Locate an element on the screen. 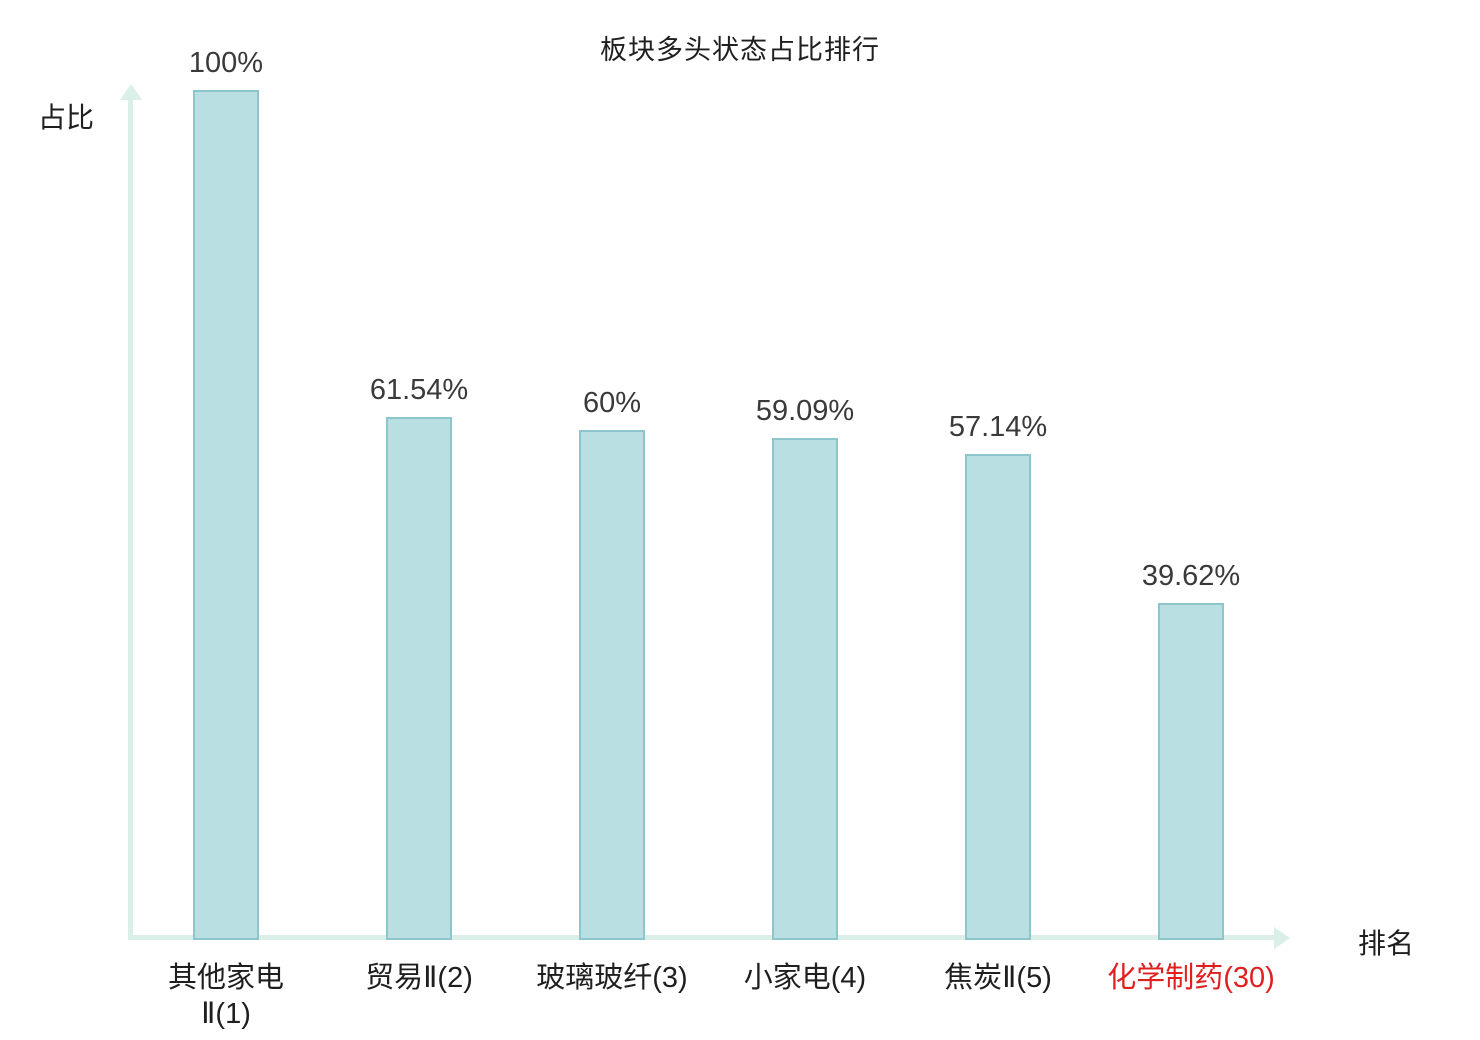  bar-value-label: 61.54% is located at coordinates (419, 390).